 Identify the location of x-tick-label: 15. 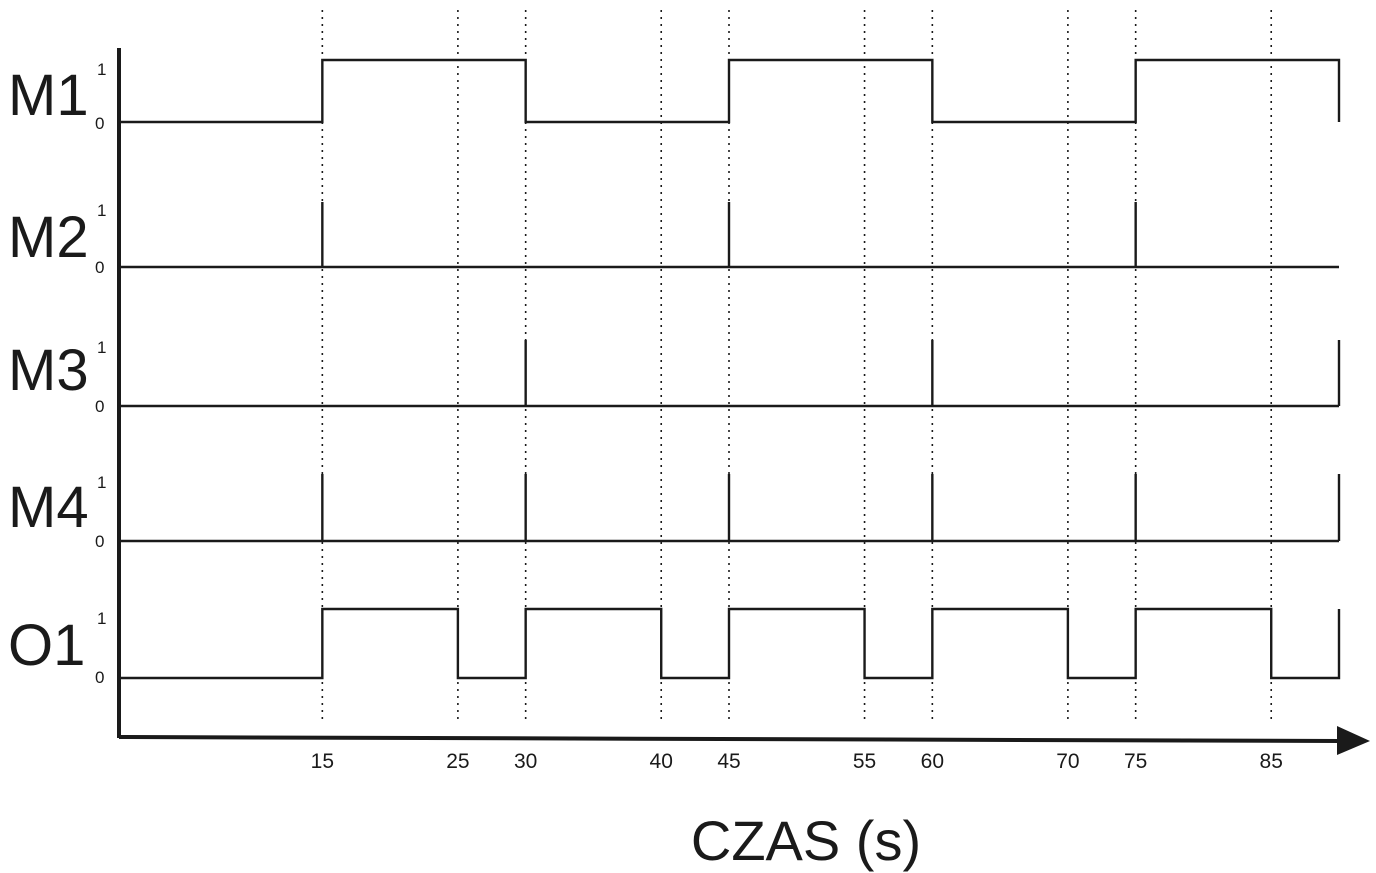
(322, 761).